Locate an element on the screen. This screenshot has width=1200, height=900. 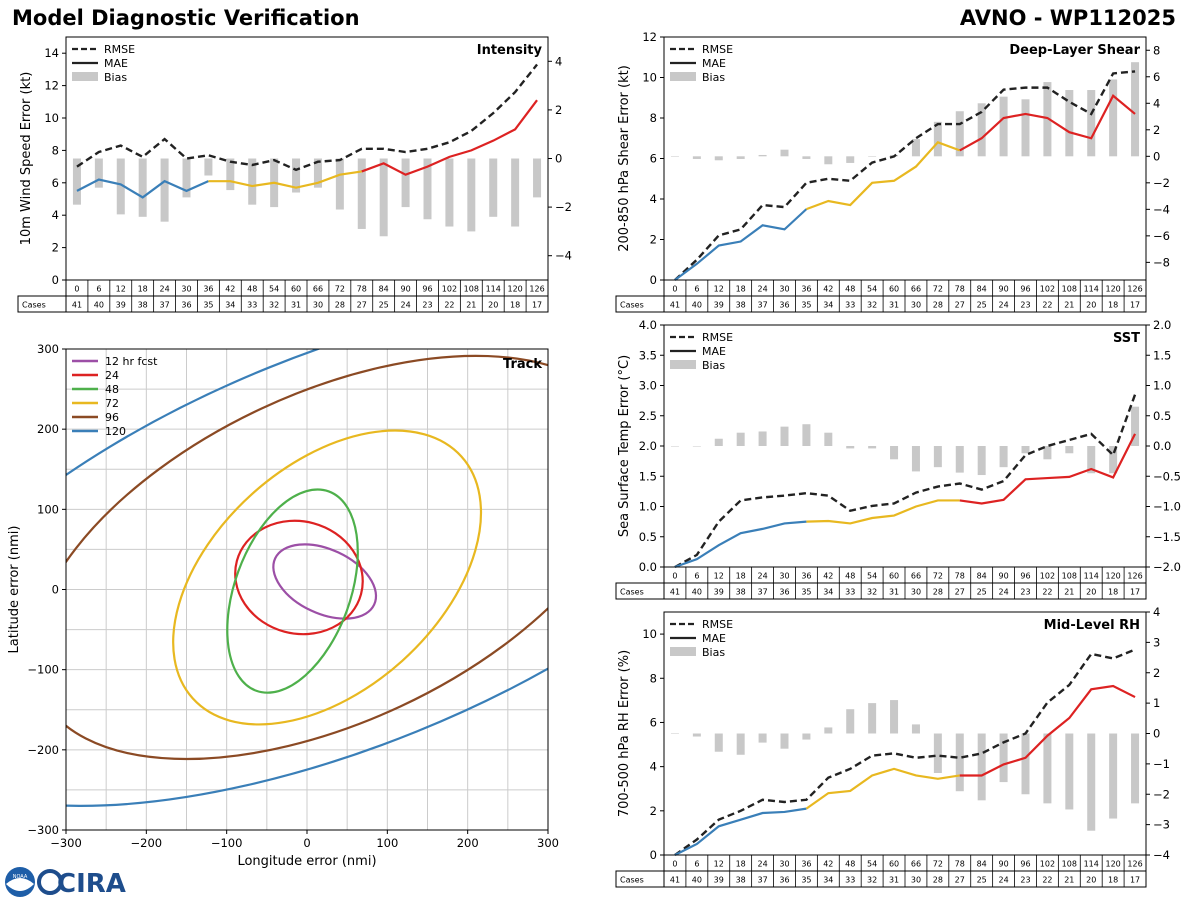
rh-table-case: 24 is located at coordinates (1003, 880).